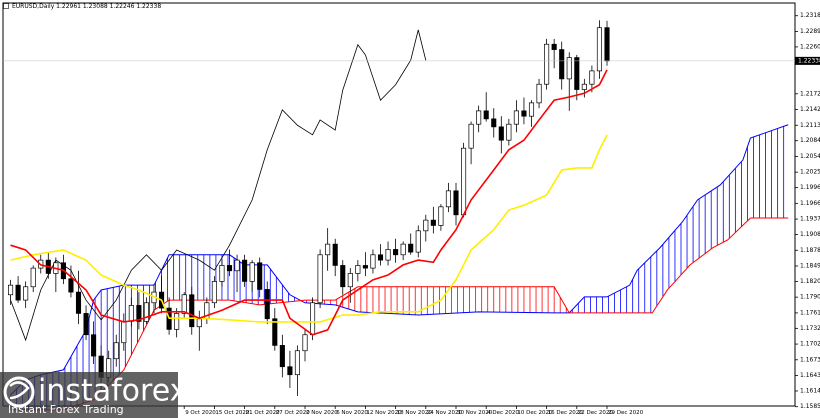 This screenshot has width=820, height=418. What do you see at coordinates (112, 391) in the screenshot?
I see `watermark-brand: instaforex` at bounding box center [112, 391].